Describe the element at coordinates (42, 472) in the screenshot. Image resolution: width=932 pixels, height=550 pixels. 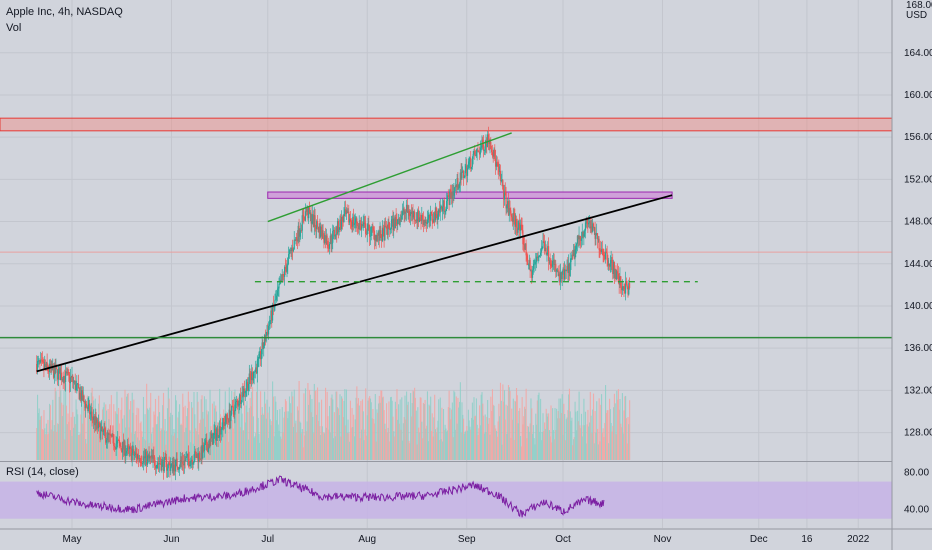
I see `rsi-legend: RSI (14, close)` at that location.